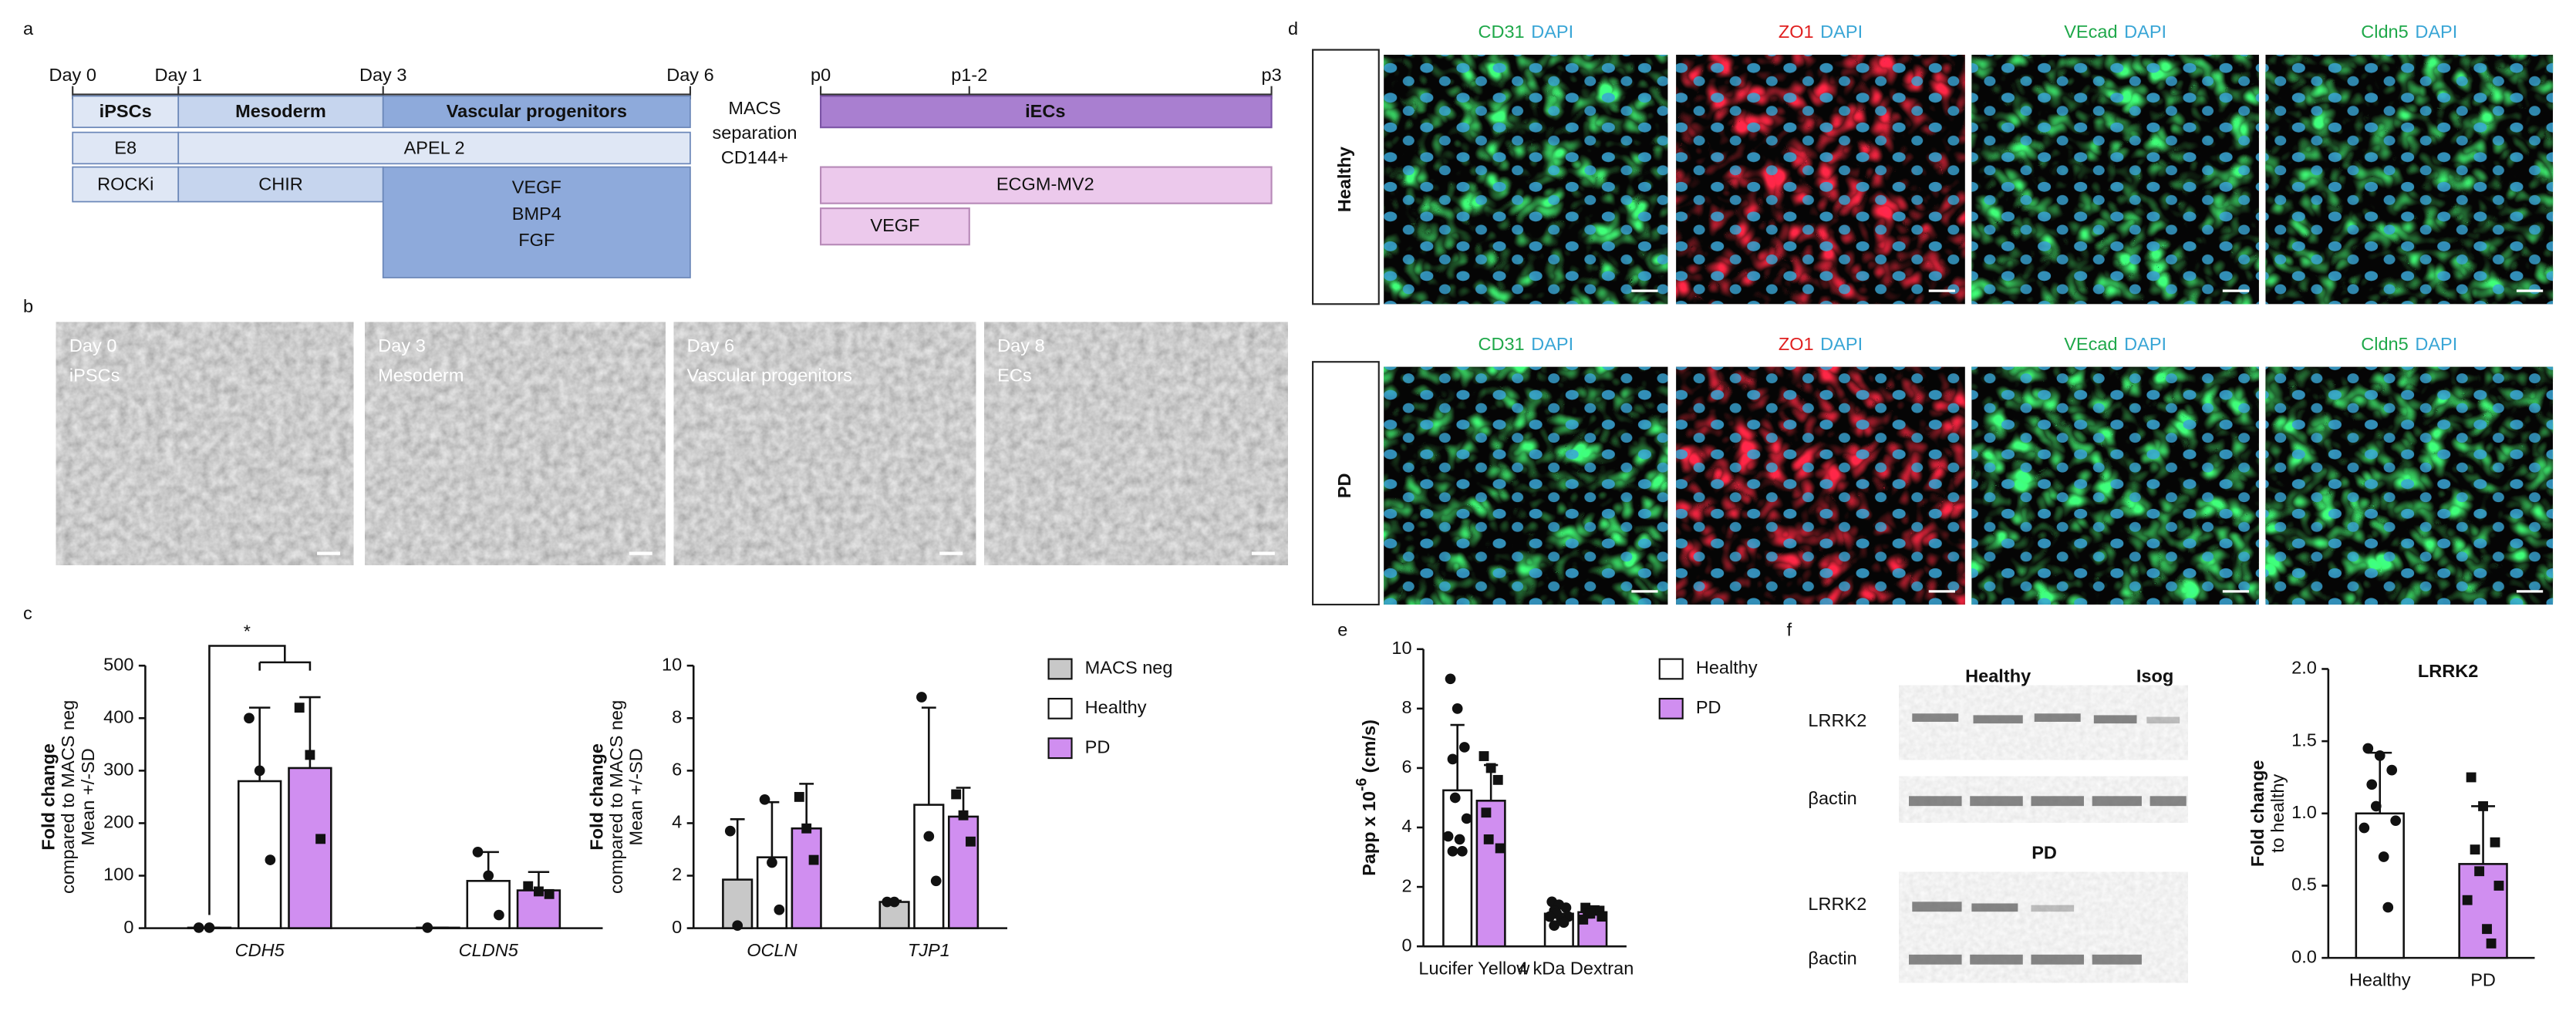 This screenshot has width=2576, height=1011. What do you see at coordinates (1344, 485) in the screenshot?
I see `row-label: PD` at bounding box center [1344, 485].